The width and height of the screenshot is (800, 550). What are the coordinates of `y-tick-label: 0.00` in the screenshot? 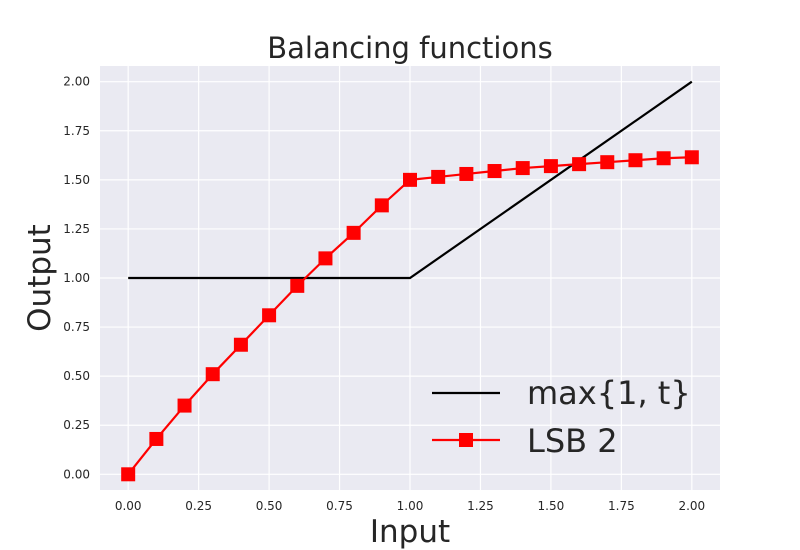 It's located at (76, 474).